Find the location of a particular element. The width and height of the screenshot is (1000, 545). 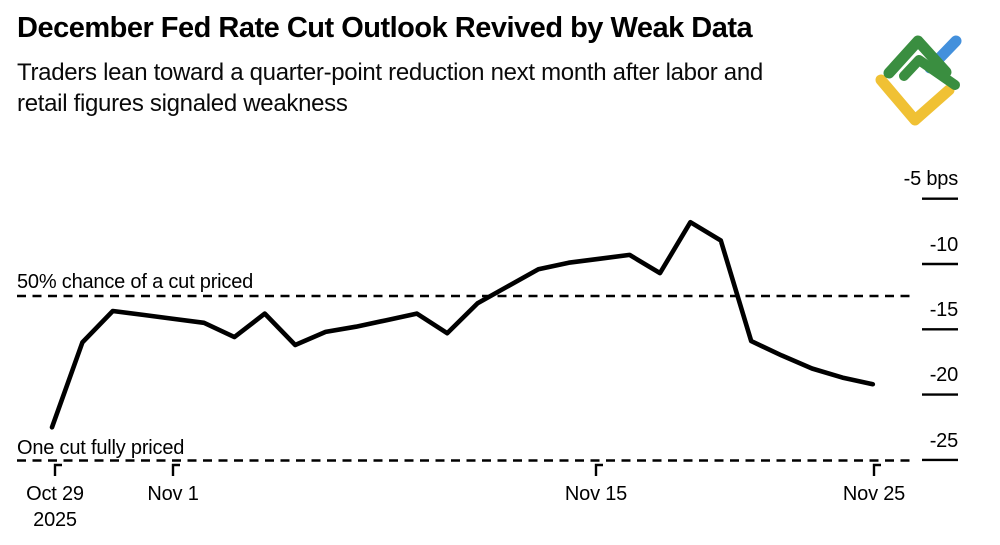

y-tick-label-10: -10 is located at coordinates (944, 245).